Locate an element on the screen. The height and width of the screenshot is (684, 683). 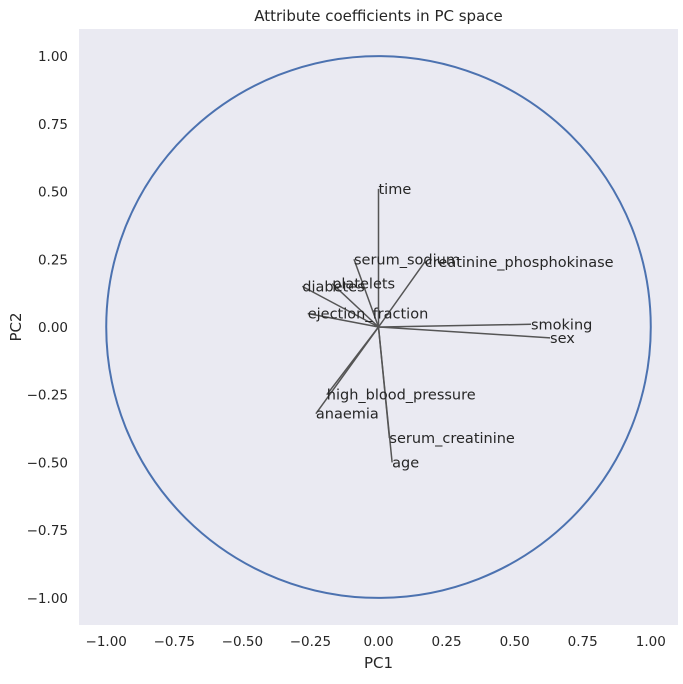
vector-label-anaemia: anaemia is located at coordinates (347, 415).